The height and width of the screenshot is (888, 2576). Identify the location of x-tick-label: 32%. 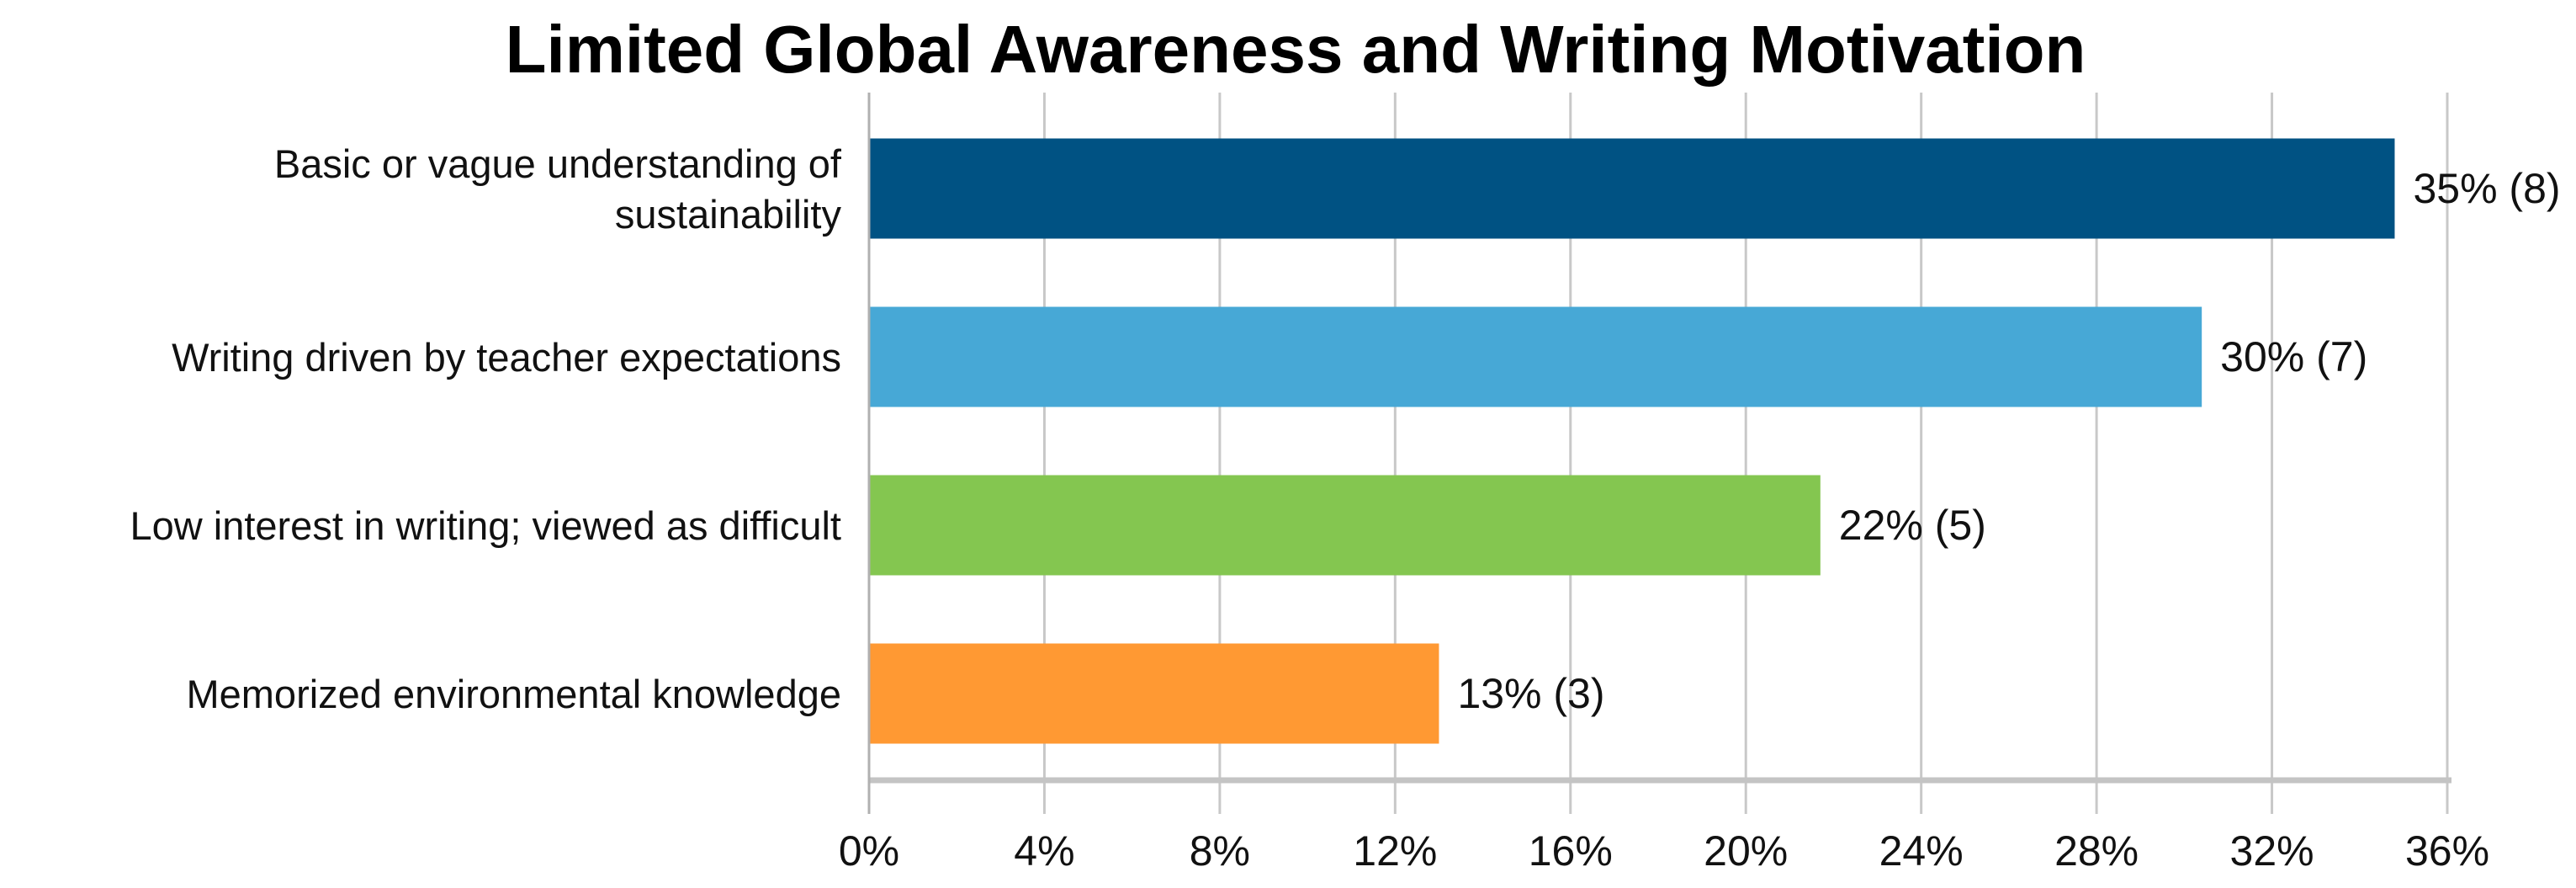
(2272, 851).